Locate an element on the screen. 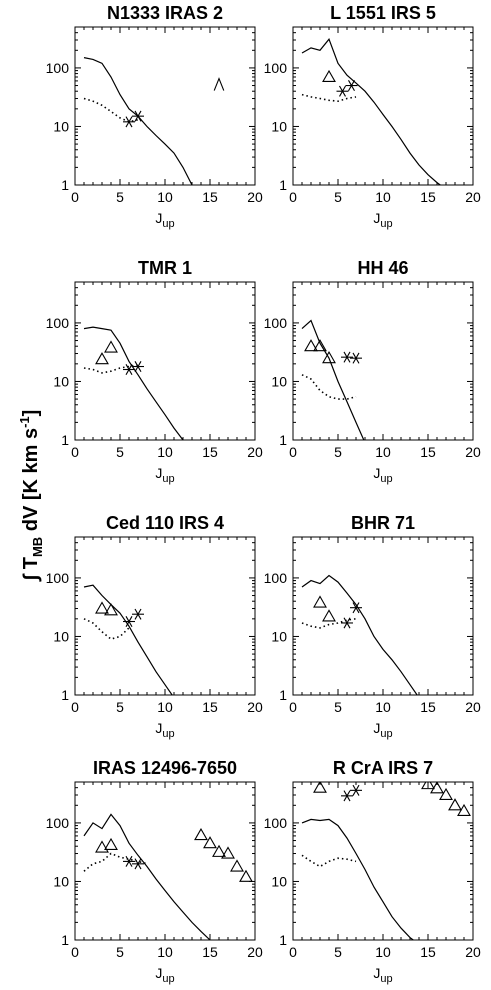 This screenshot has height=990, width=491. panel-title: HH 46 is located at coordinates (382, 268).